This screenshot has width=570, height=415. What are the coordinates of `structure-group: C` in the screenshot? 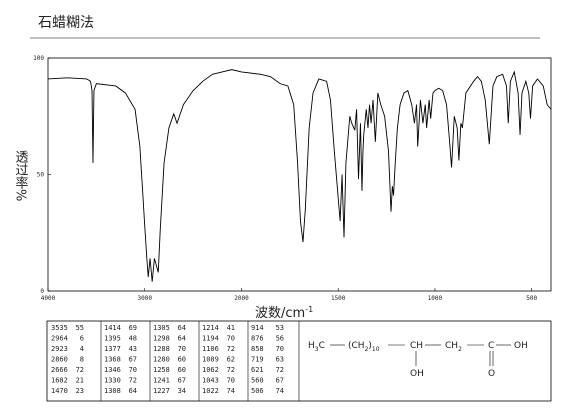 It's located at (491, 346).